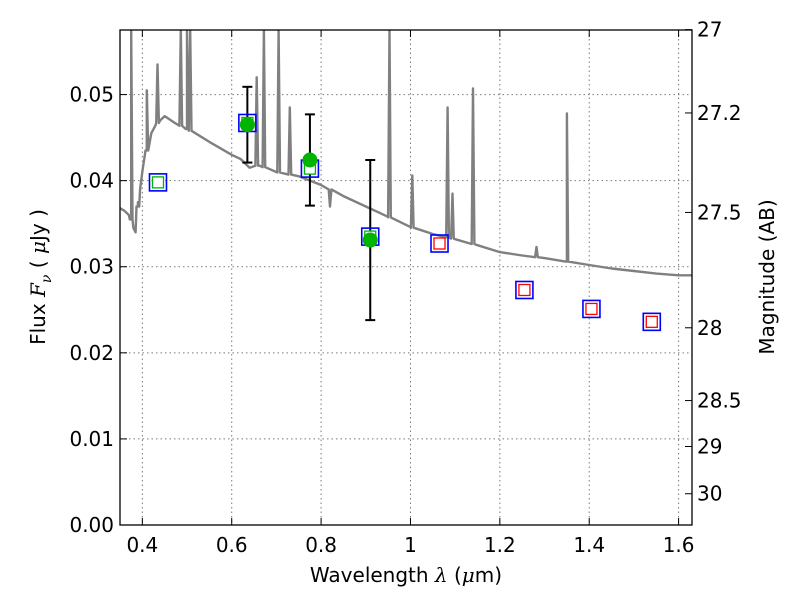  I want to click on y2-tick-label: 27, so click(709, 30).